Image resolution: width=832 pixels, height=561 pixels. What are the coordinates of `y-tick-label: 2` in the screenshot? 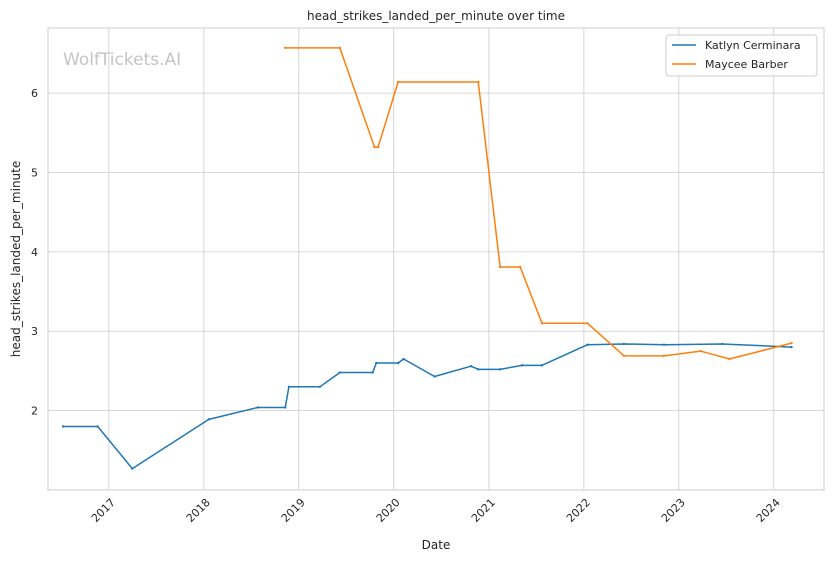 It's located at (34, 411).